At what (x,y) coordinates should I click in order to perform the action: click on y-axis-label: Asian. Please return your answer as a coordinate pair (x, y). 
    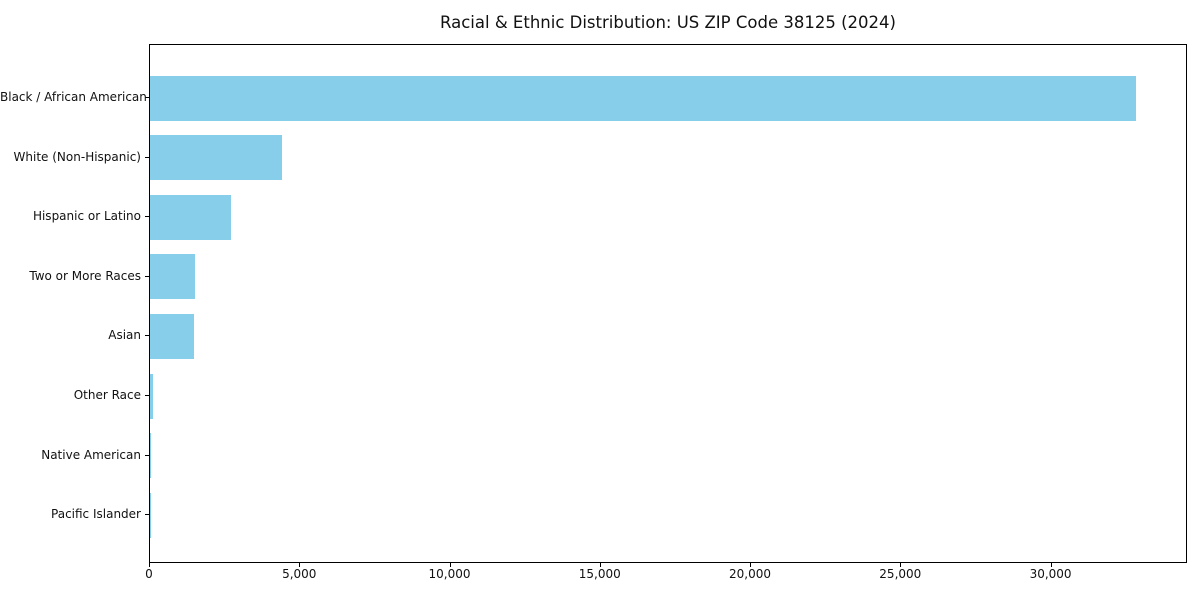
    Looking at the image, I should click on (124, 335).